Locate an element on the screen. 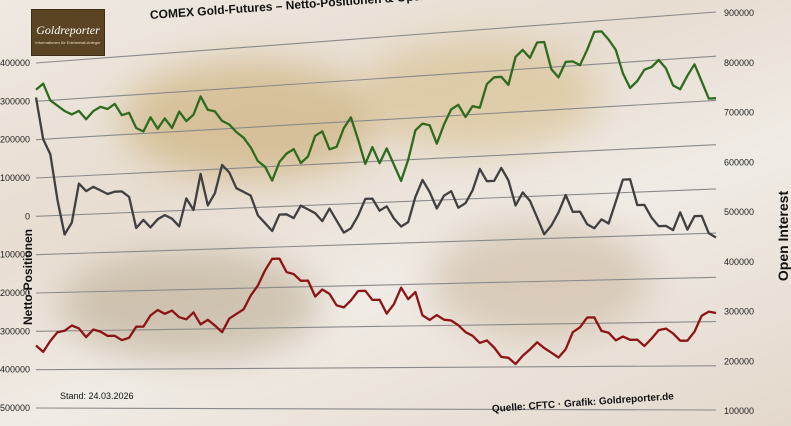 The image size is (791, 426). logo-name: Goldreporter is located at coordinates (68, 30).